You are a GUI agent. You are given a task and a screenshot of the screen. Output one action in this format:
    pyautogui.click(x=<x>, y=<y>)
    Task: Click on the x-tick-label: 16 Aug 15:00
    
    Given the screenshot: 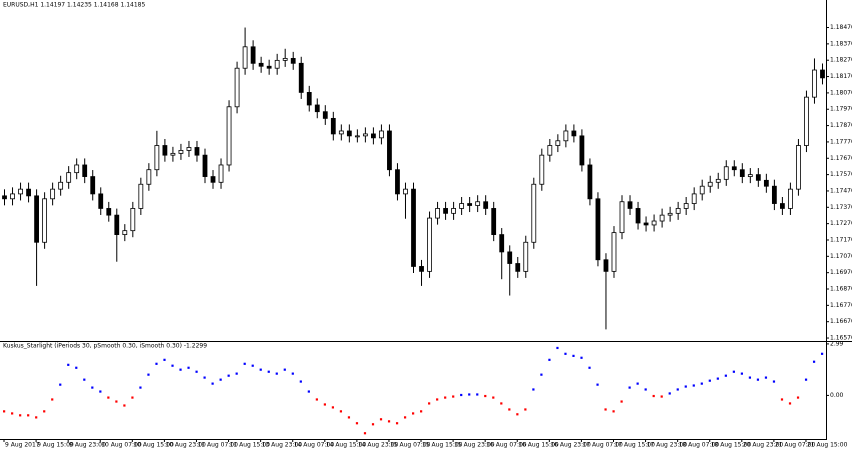 What is the action you would take?
    pyautogui.click(x=538, y=445)
    